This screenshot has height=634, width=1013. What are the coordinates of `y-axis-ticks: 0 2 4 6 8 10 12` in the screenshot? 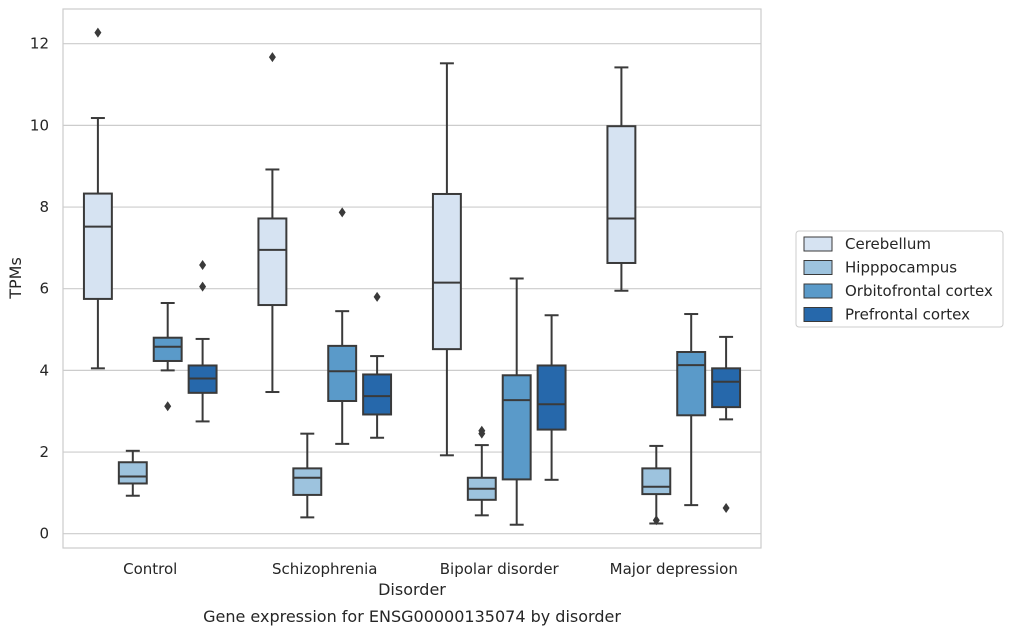 It's located at (39, 289).